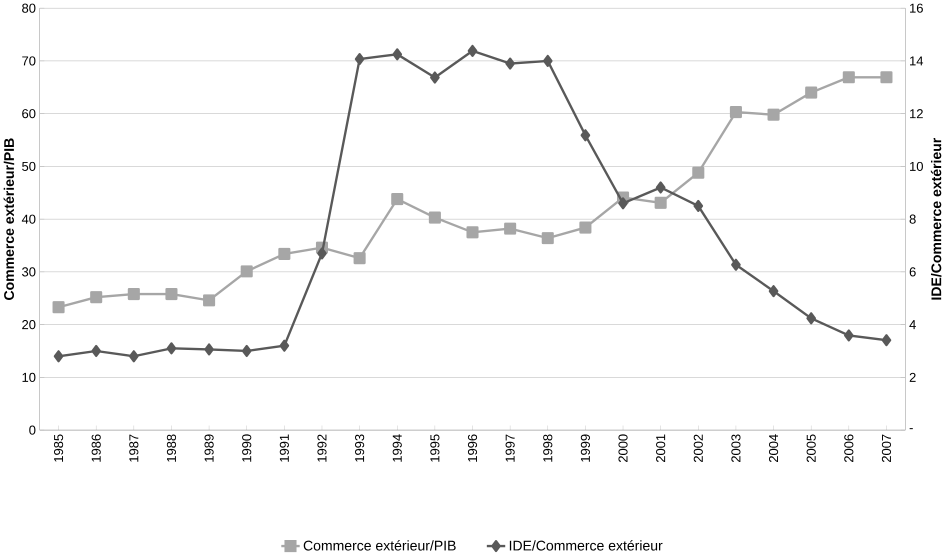 The width and height of the screenshot is (945, 556). What do you see at coordinates (936, 219) in the screenshot?
I see `y2-axis-title: IDE/Commerce extérieur` at bounding box center [936, 219].